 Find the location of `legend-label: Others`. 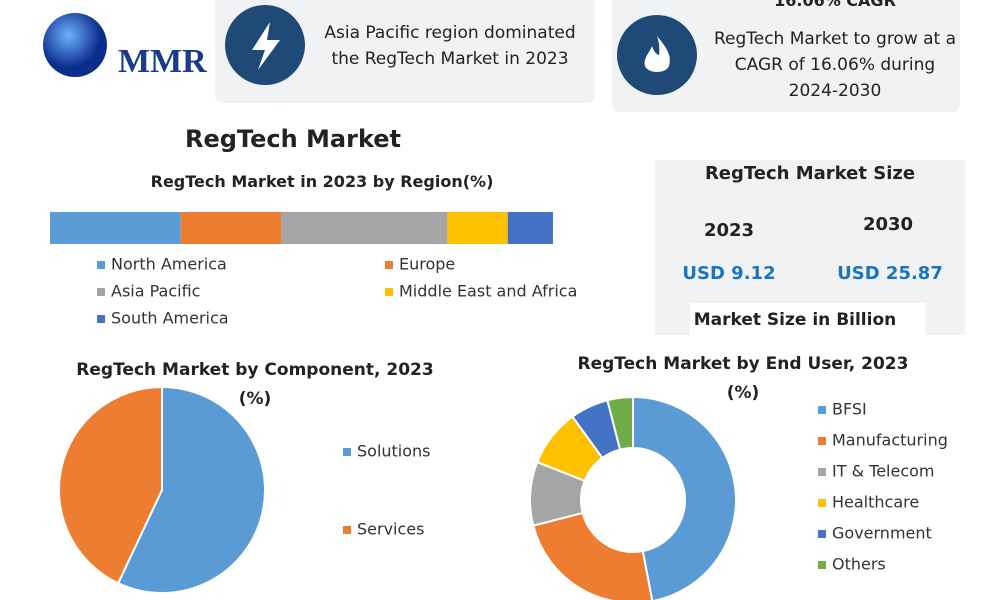

legend-label: Others is located at coordinates (859, 564).